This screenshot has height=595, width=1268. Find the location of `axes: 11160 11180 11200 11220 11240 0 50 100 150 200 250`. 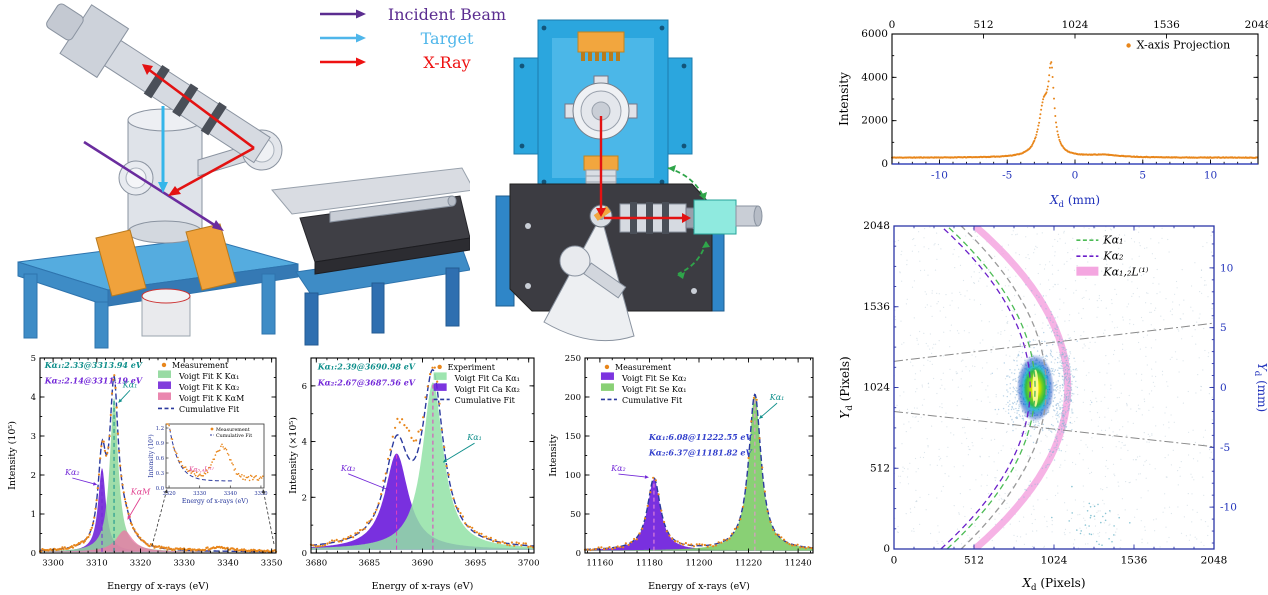

axes: 11160 11180 11200 11220 11240 0 50 100 150 200 250 is located at coordinates (689, 461).